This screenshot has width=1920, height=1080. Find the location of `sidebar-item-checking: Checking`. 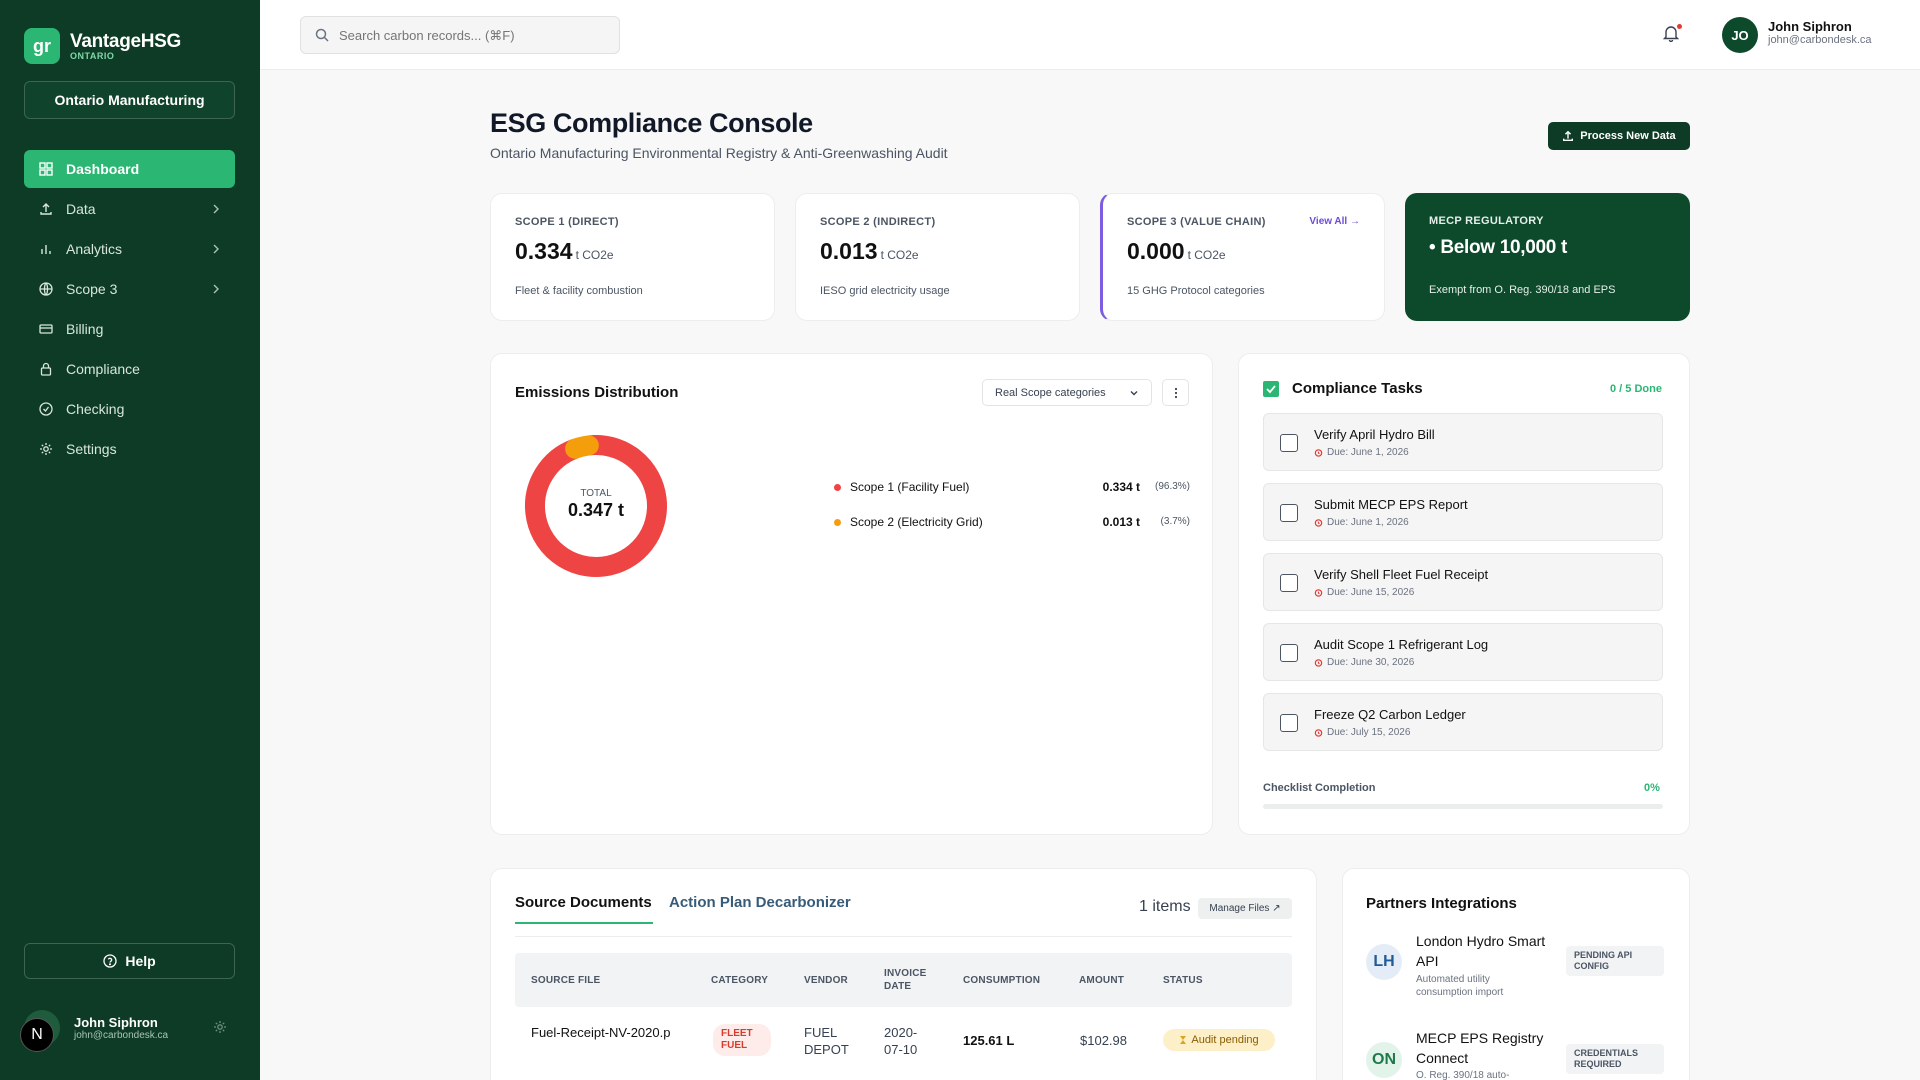

sidebar-item-checking: Checking is located at coordinates (129, 409).